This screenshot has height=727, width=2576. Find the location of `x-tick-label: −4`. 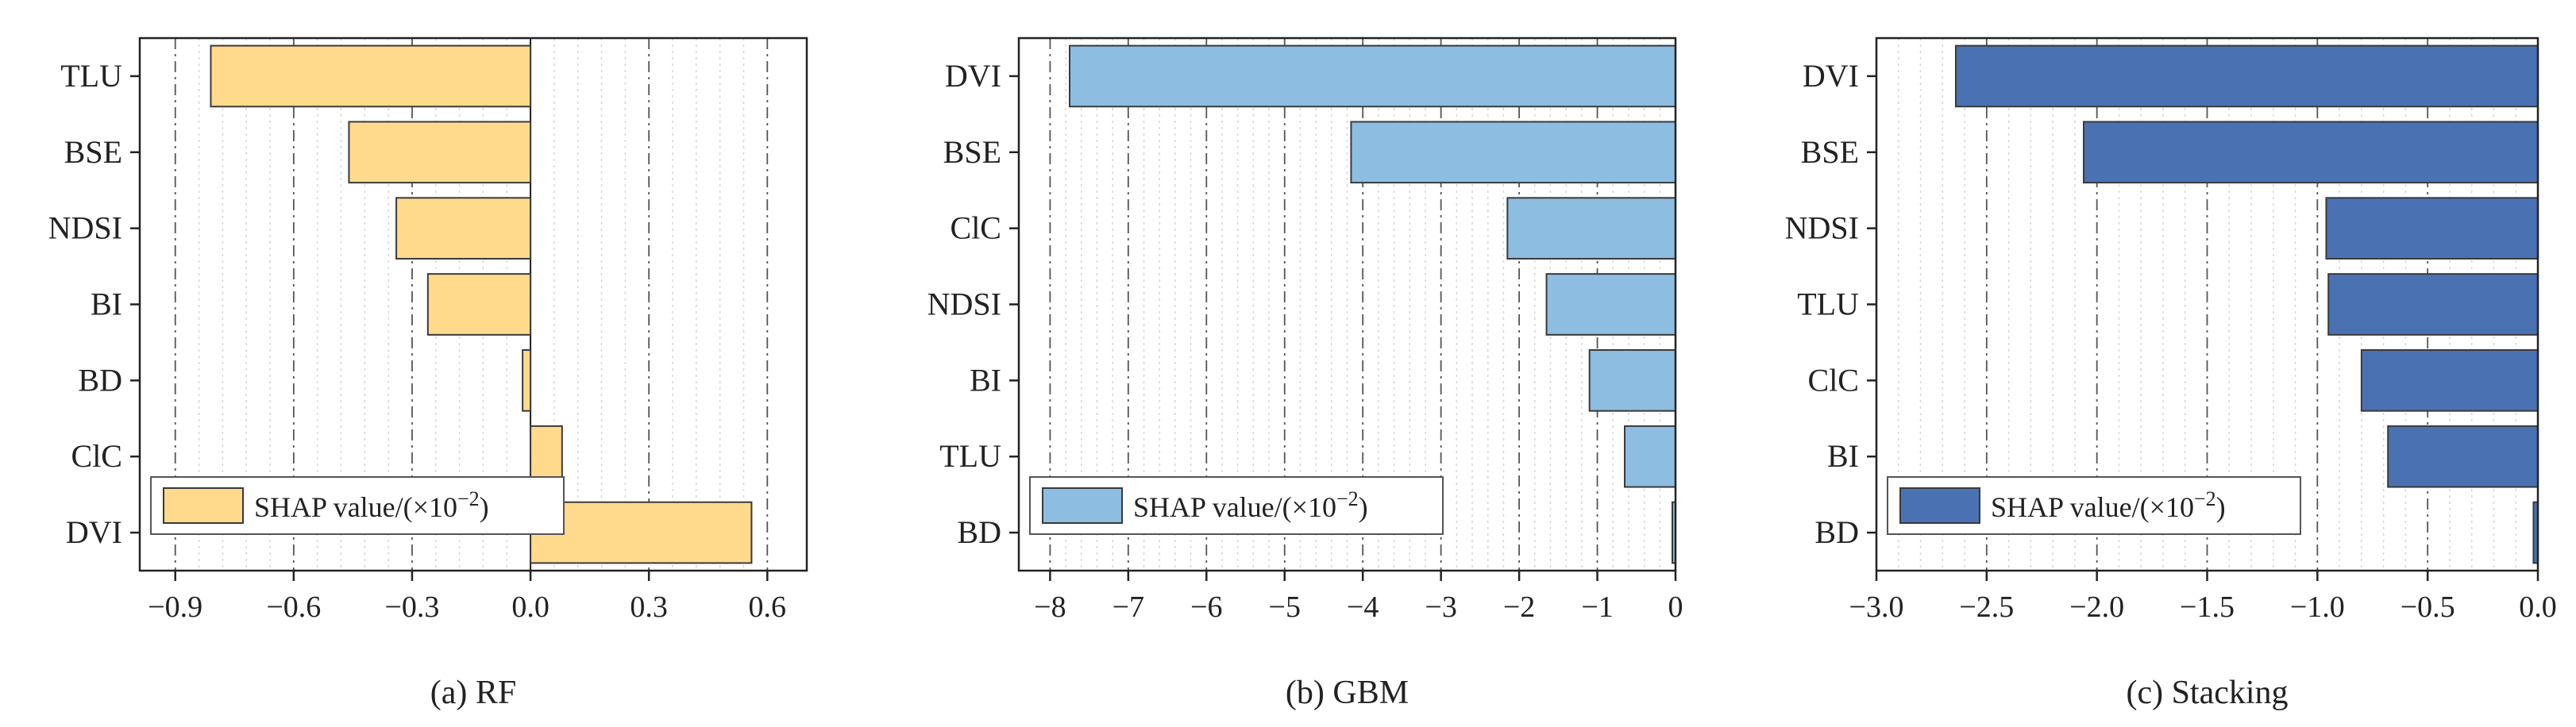

x-tick-label: −4 is located at coordinates (1363, 607).